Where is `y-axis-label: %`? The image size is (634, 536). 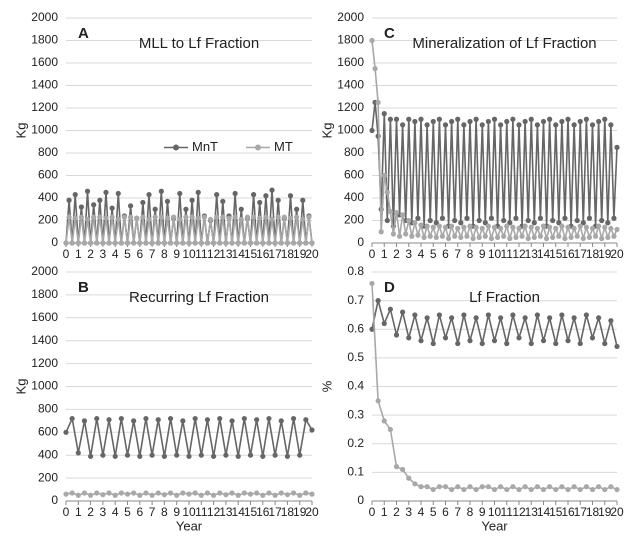 y-axis-label: % is located at coordinates (326, 386).